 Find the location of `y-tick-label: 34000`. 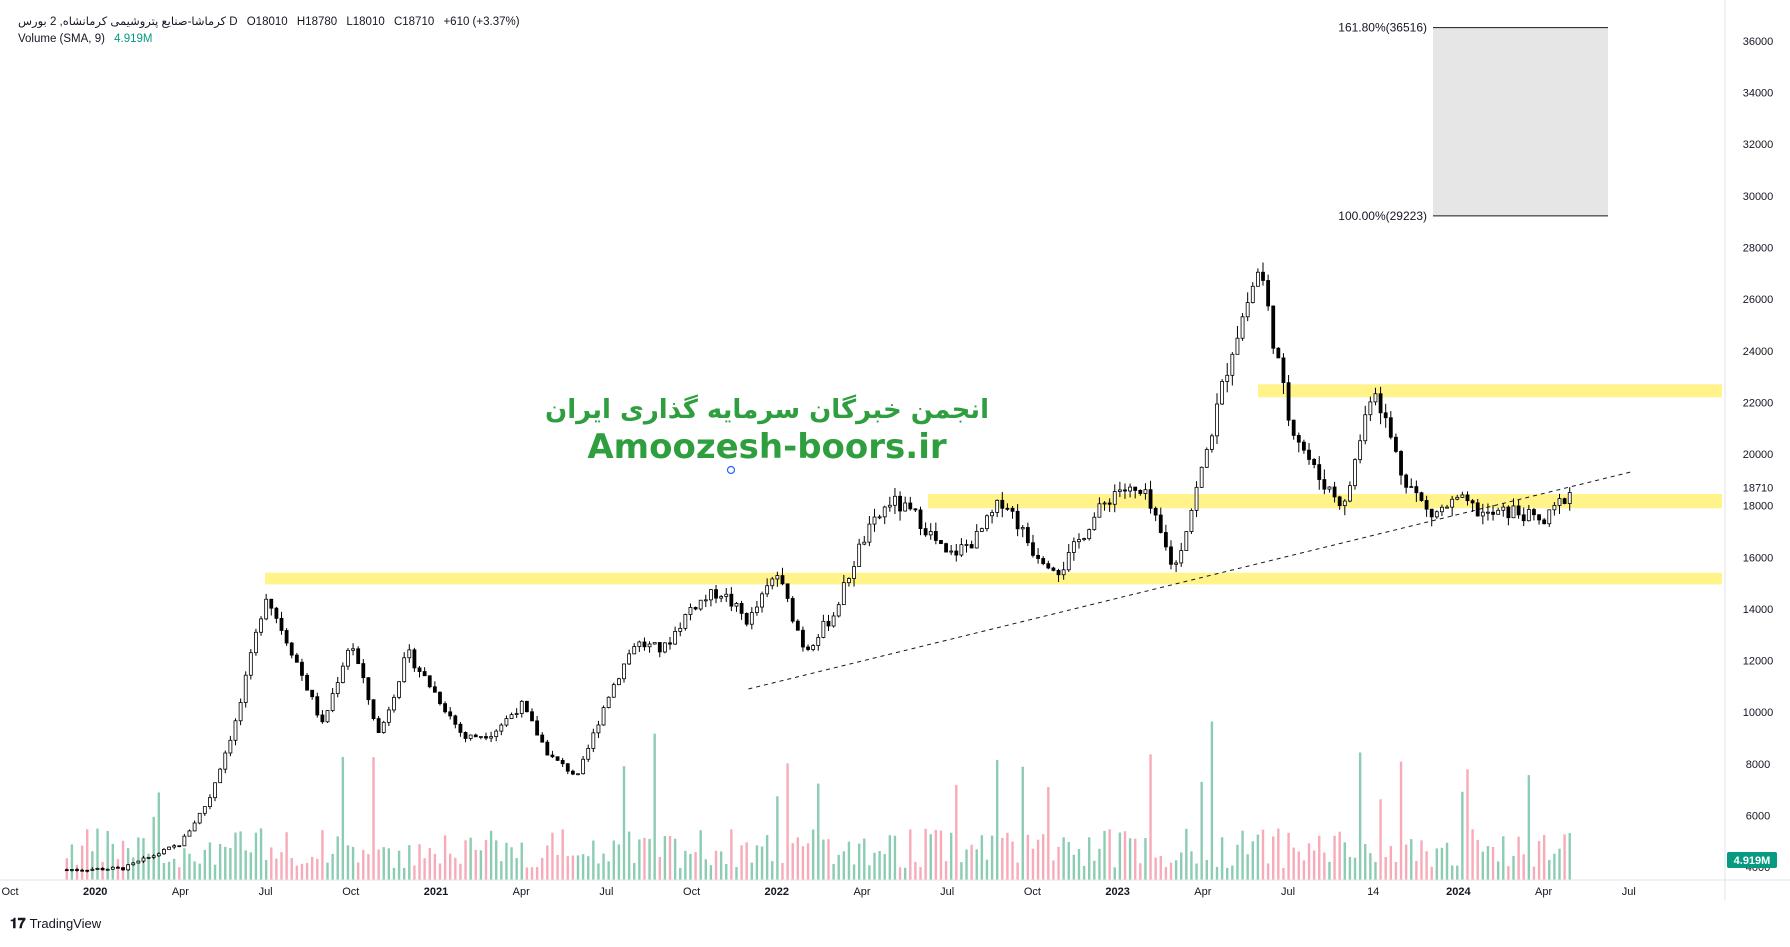

y-tick-label: 34000 is located at coordinates (1758, 94).